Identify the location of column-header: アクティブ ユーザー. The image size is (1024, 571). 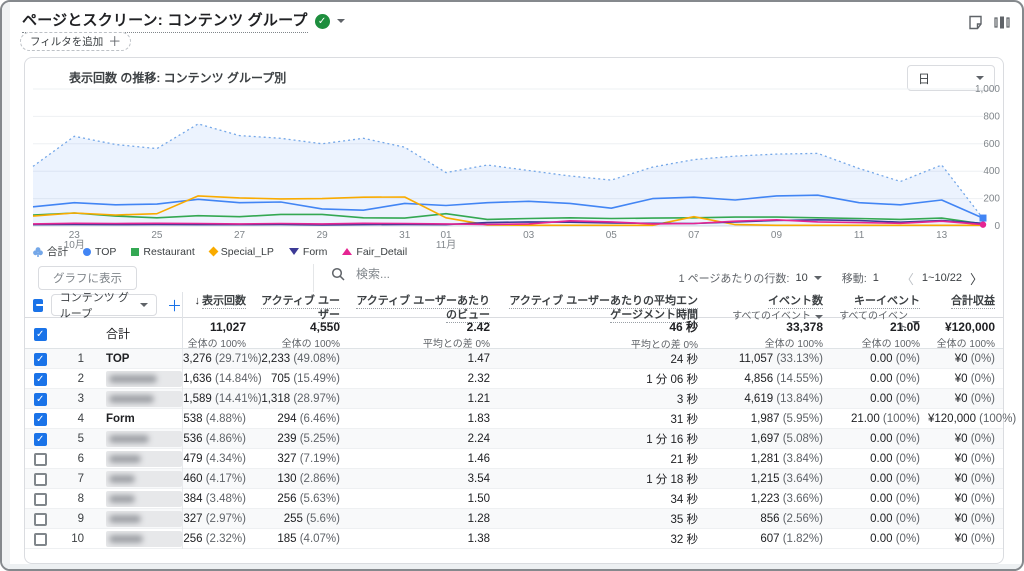
(301, 307).